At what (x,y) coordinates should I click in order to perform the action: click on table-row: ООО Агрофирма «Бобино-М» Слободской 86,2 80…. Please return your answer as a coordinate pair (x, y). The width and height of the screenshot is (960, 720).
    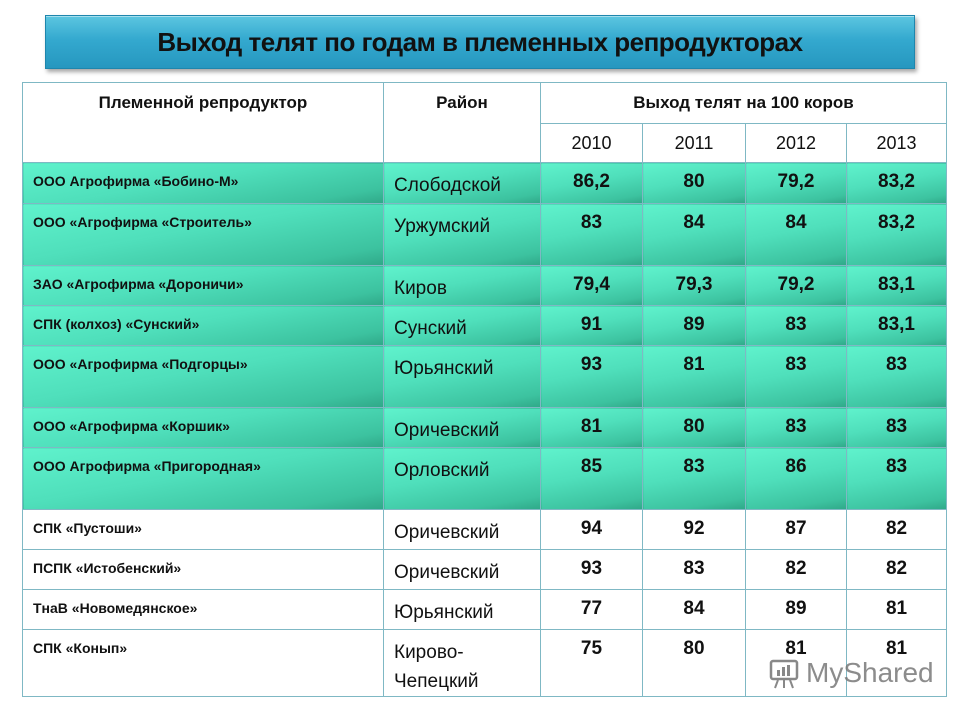
    Looking at the image, I should click on (485, 183).